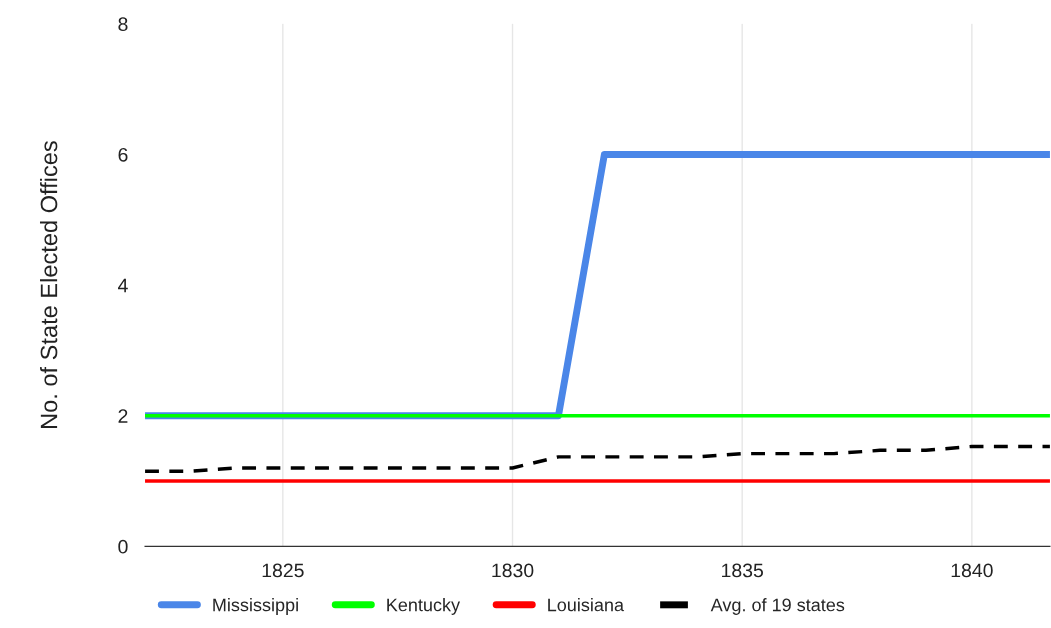 The height and width of the screenshot is (628, 1051). I want to click on y-tick-label: 2, so click(123, 416).